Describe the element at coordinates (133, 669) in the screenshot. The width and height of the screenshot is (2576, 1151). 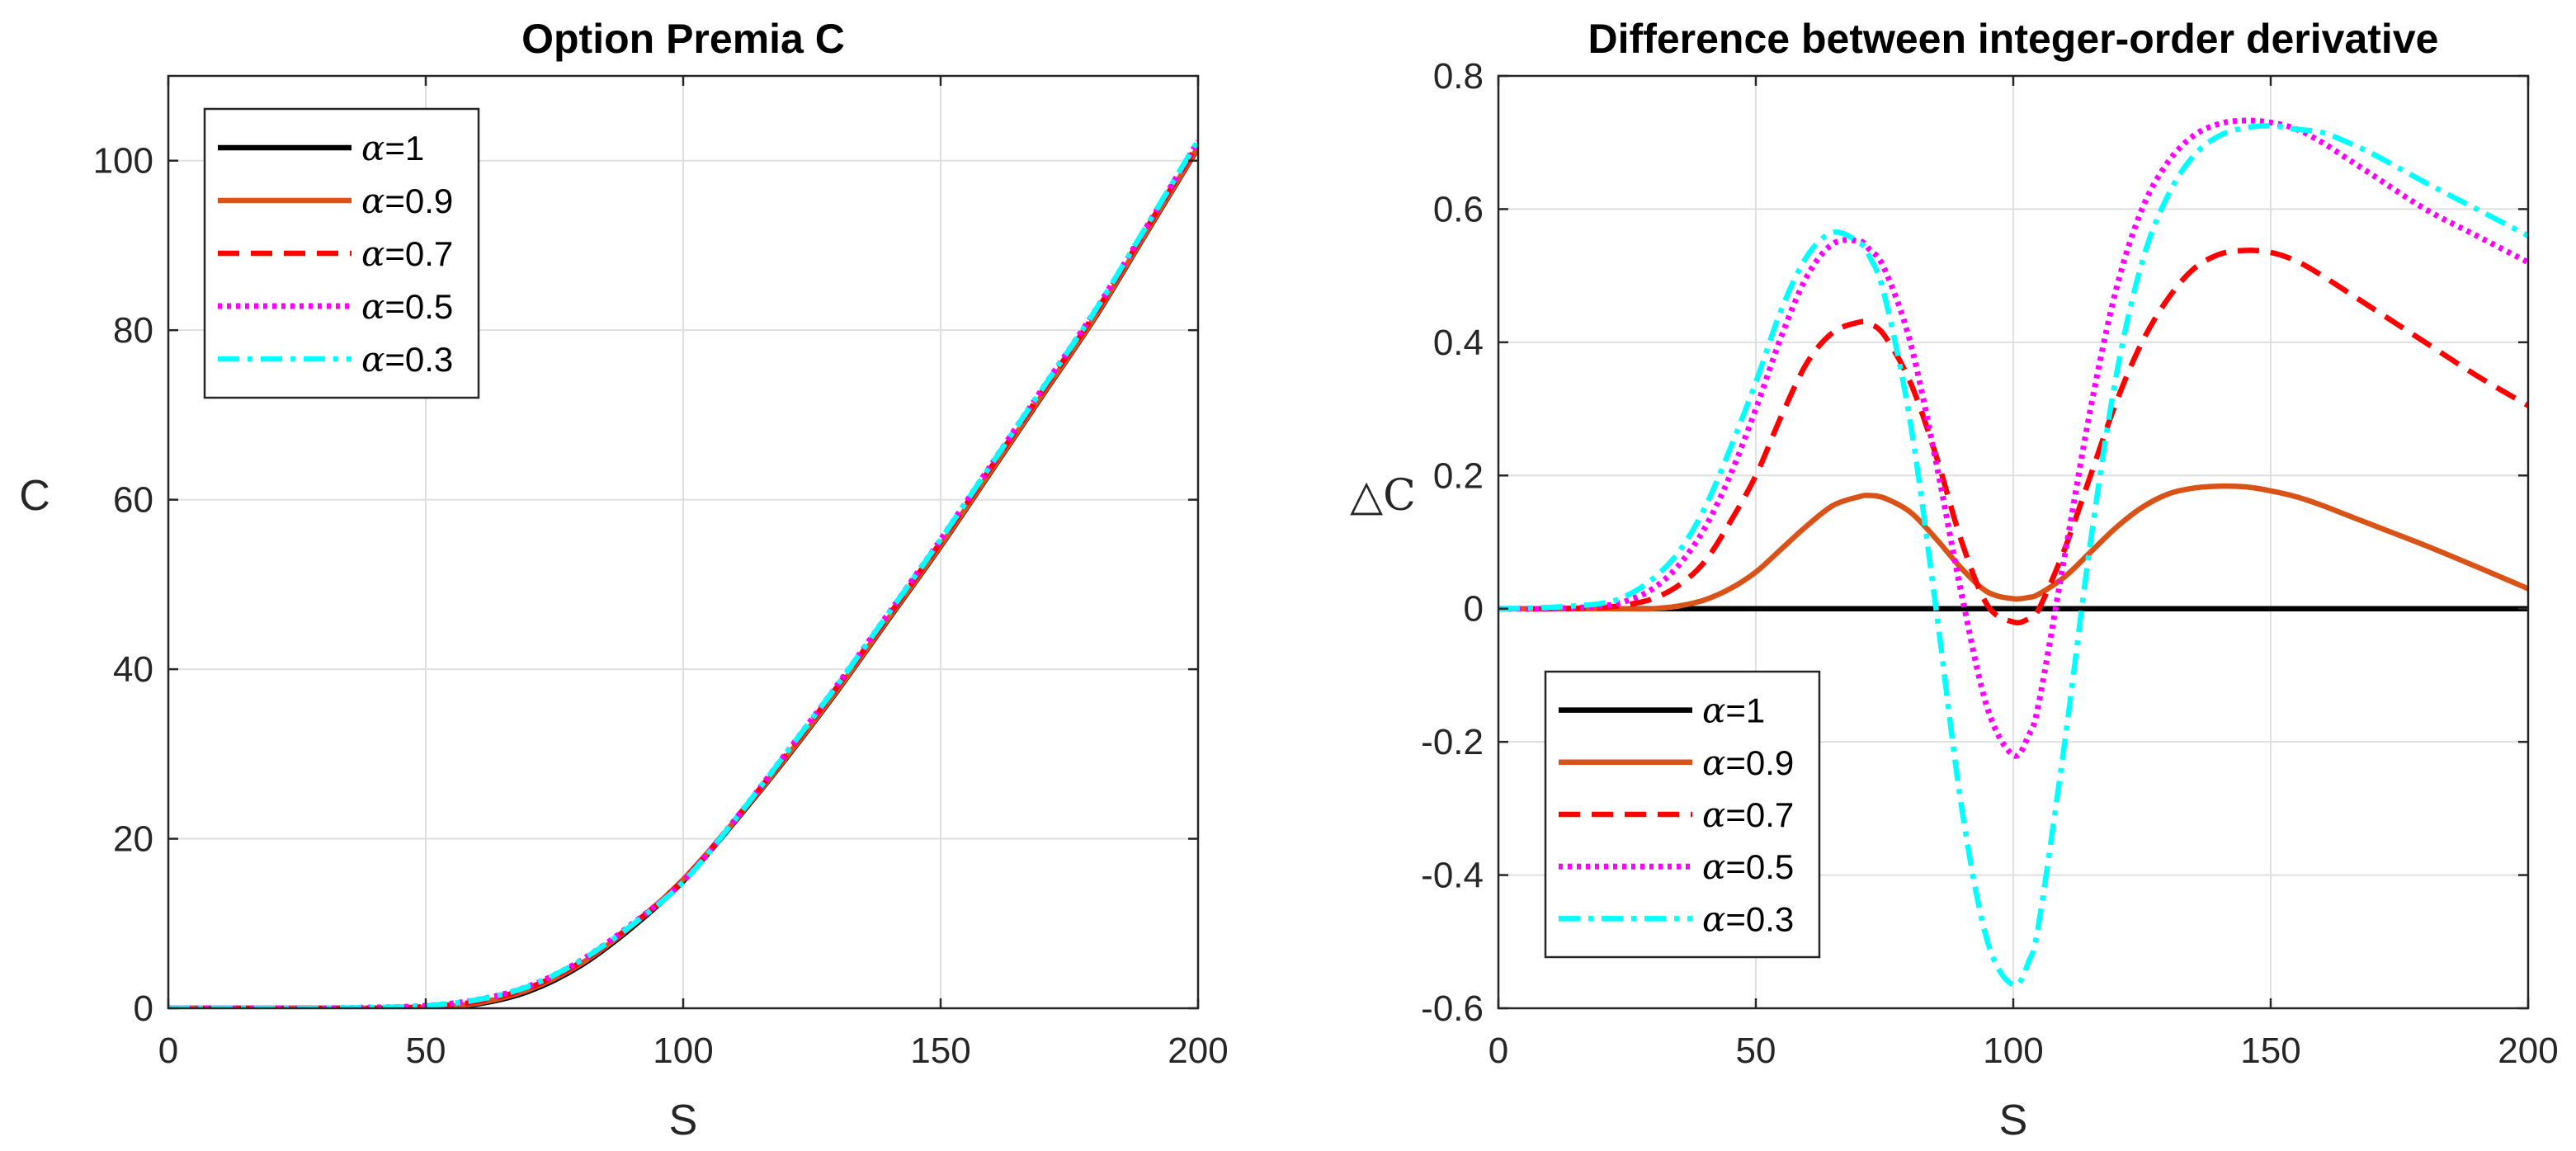
I see `y-tick-label: 40` at that location.